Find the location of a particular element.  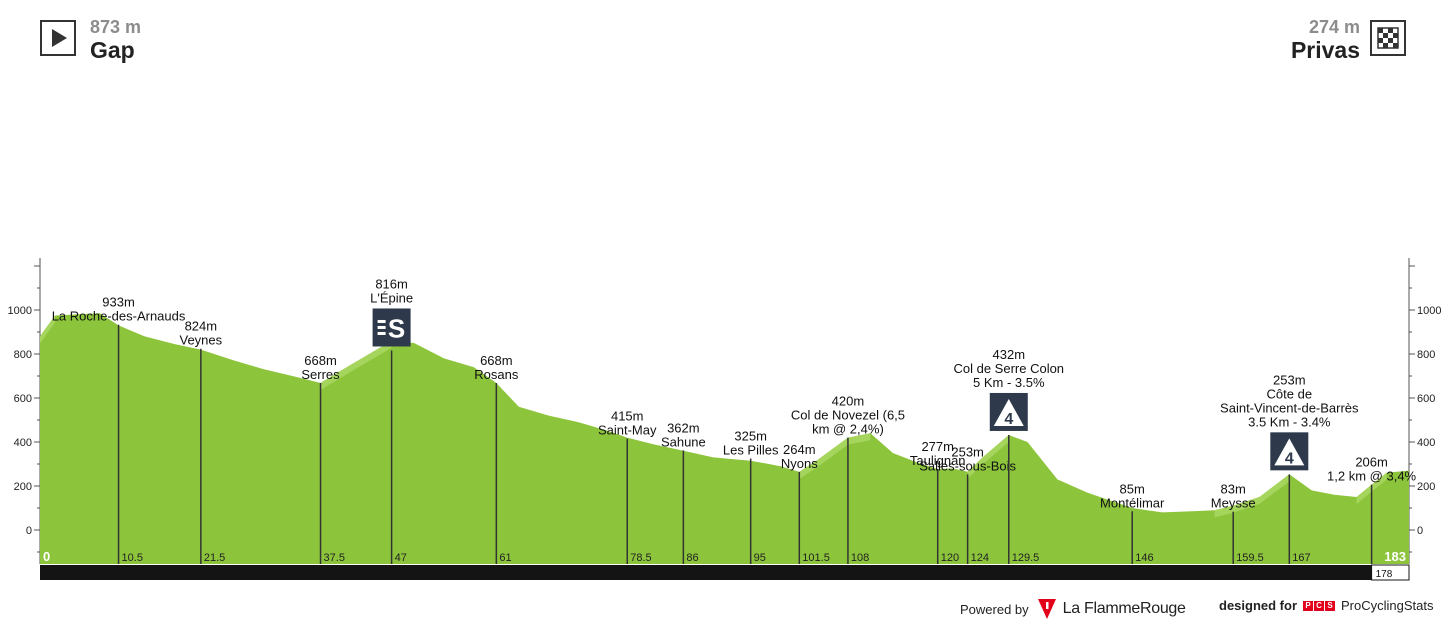

badge-letter: S is located at coordinates (396, 328).